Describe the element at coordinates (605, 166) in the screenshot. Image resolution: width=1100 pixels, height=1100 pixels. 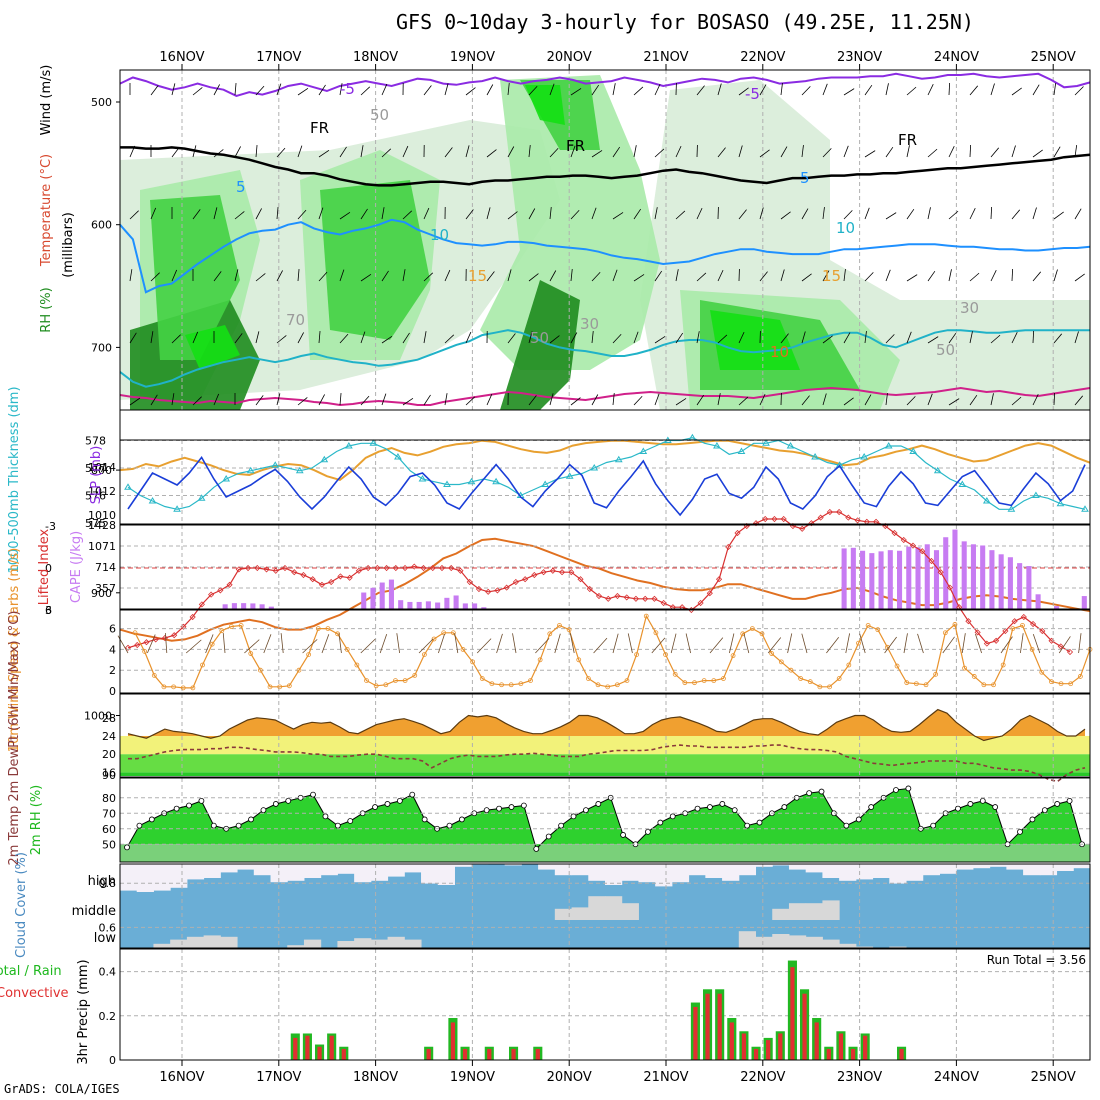
I see `temperature-contour-FR` at that location.